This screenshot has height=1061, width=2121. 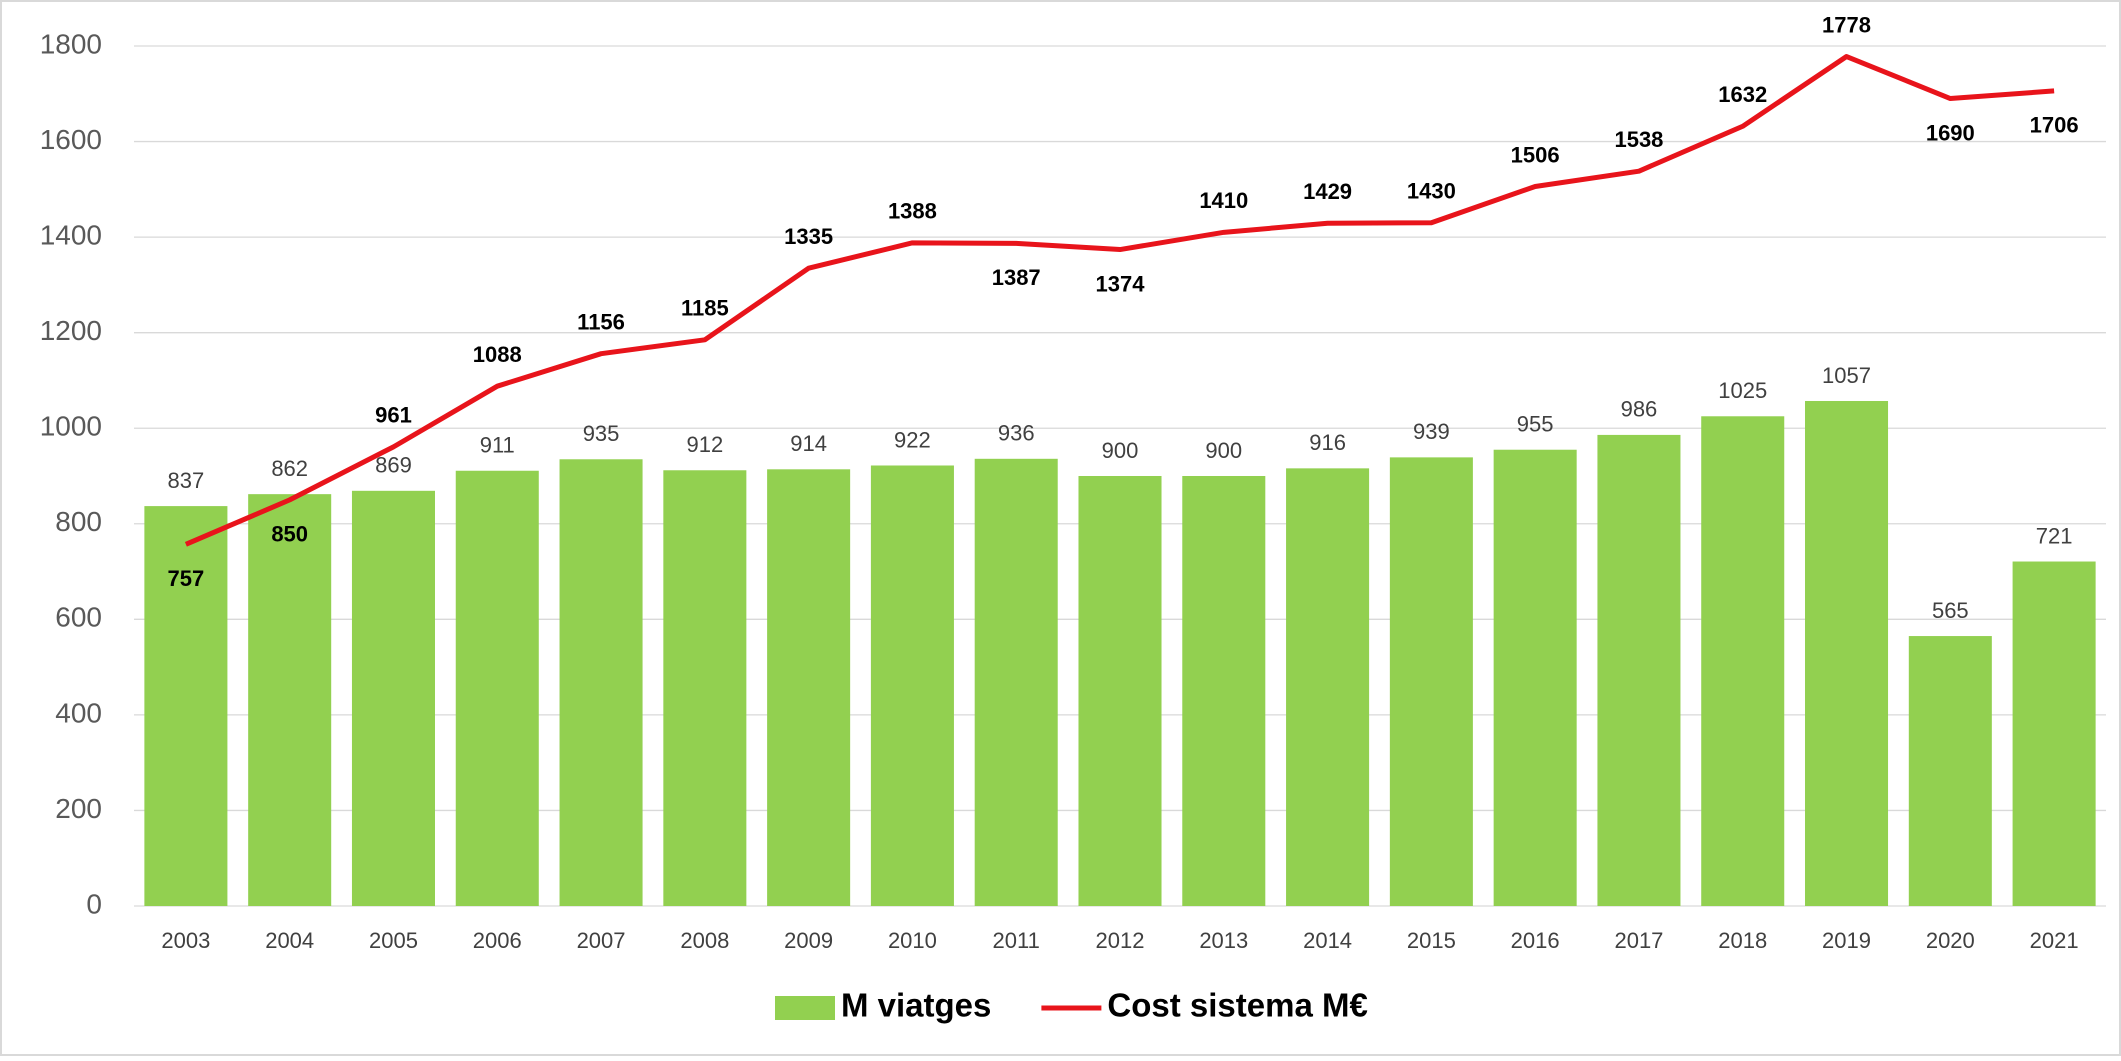 I want to click on x-tick-label: 2019, so click(x=1846, y=940).